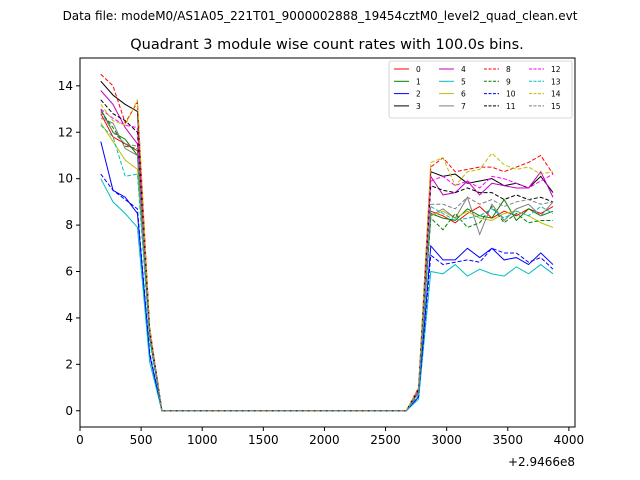 The height and width of the screenshot is (480, 640). I want to click on legend-label-12: 12, so click(556, 69).